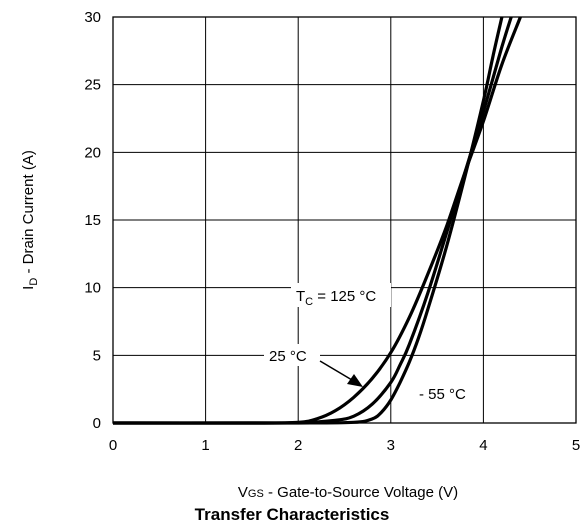  Describe the element at coordinates (288, 356) in the screenshot. I see `annotation-t25: 25 °C` at that location.